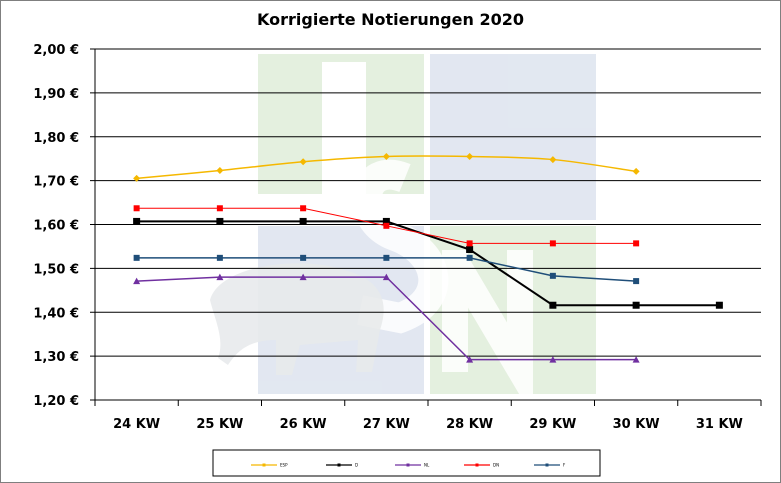  Describe the element at coordinates (564, 465) in the screenshot. I see `legend-label-f: F` at that location.